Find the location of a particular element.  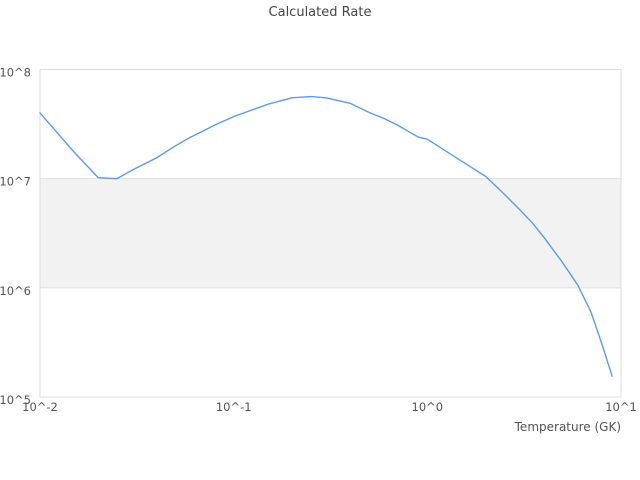

x-tick-label: 10^-2 is located at coordinates (40, 407).